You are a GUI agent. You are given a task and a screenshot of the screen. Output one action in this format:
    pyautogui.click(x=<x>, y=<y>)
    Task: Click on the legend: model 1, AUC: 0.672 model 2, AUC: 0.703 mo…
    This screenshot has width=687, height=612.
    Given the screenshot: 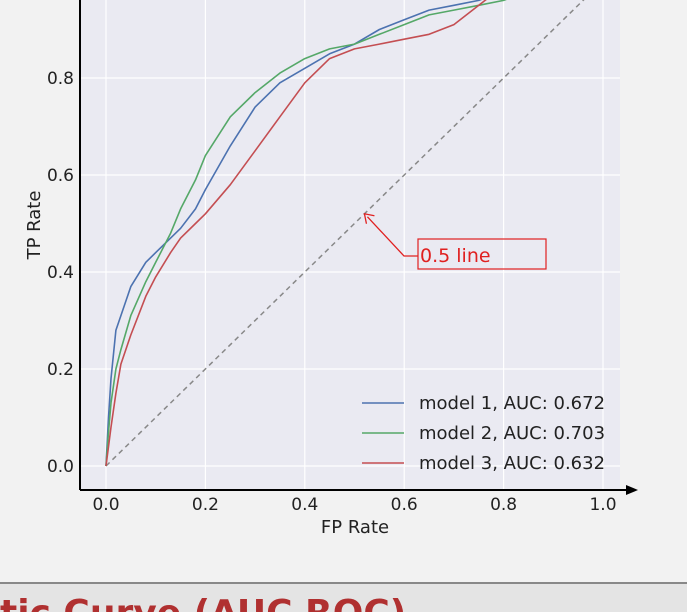 What is the action you would take?
    pyautogui.click(x=483, y=433)
    